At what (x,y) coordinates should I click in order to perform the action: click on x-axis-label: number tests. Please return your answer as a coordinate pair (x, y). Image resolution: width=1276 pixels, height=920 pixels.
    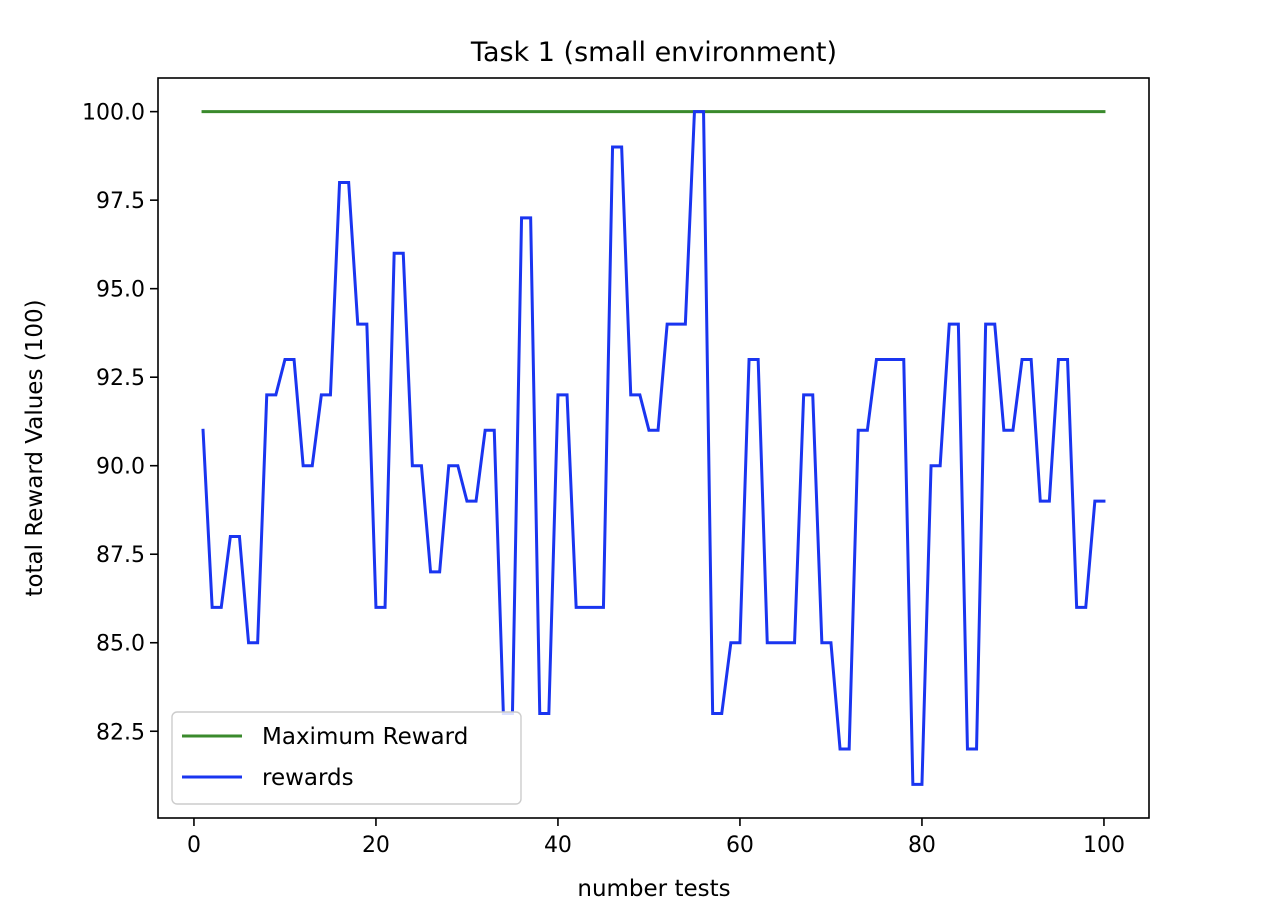
    Looking at the image, I should click on (653, 889).